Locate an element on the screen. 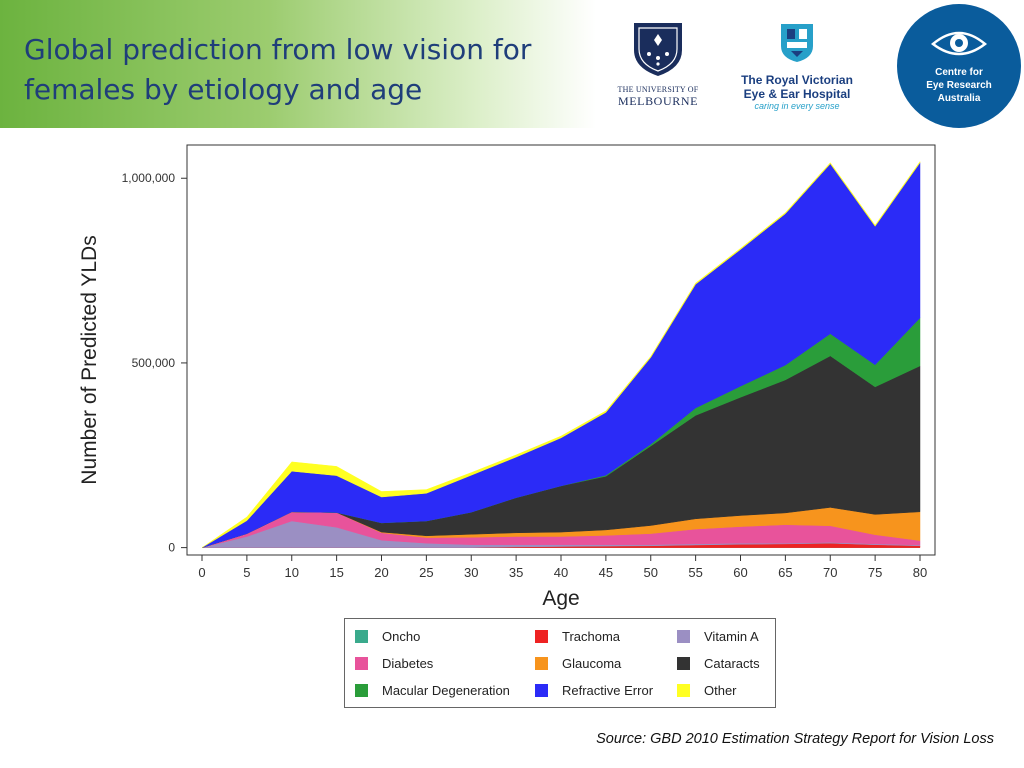 The height and width of the screenshot is (768, 1024). legend-label: Cataracts is located at coordinates (732, 663).